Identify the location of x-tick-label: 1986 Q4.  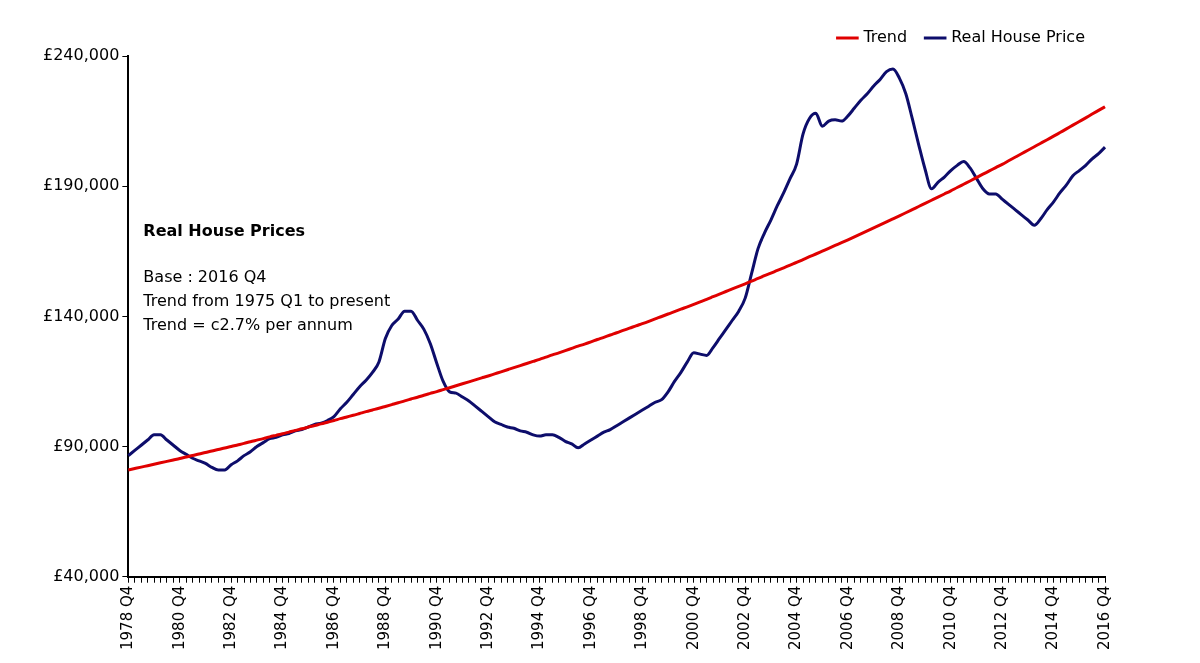
(332, 617).